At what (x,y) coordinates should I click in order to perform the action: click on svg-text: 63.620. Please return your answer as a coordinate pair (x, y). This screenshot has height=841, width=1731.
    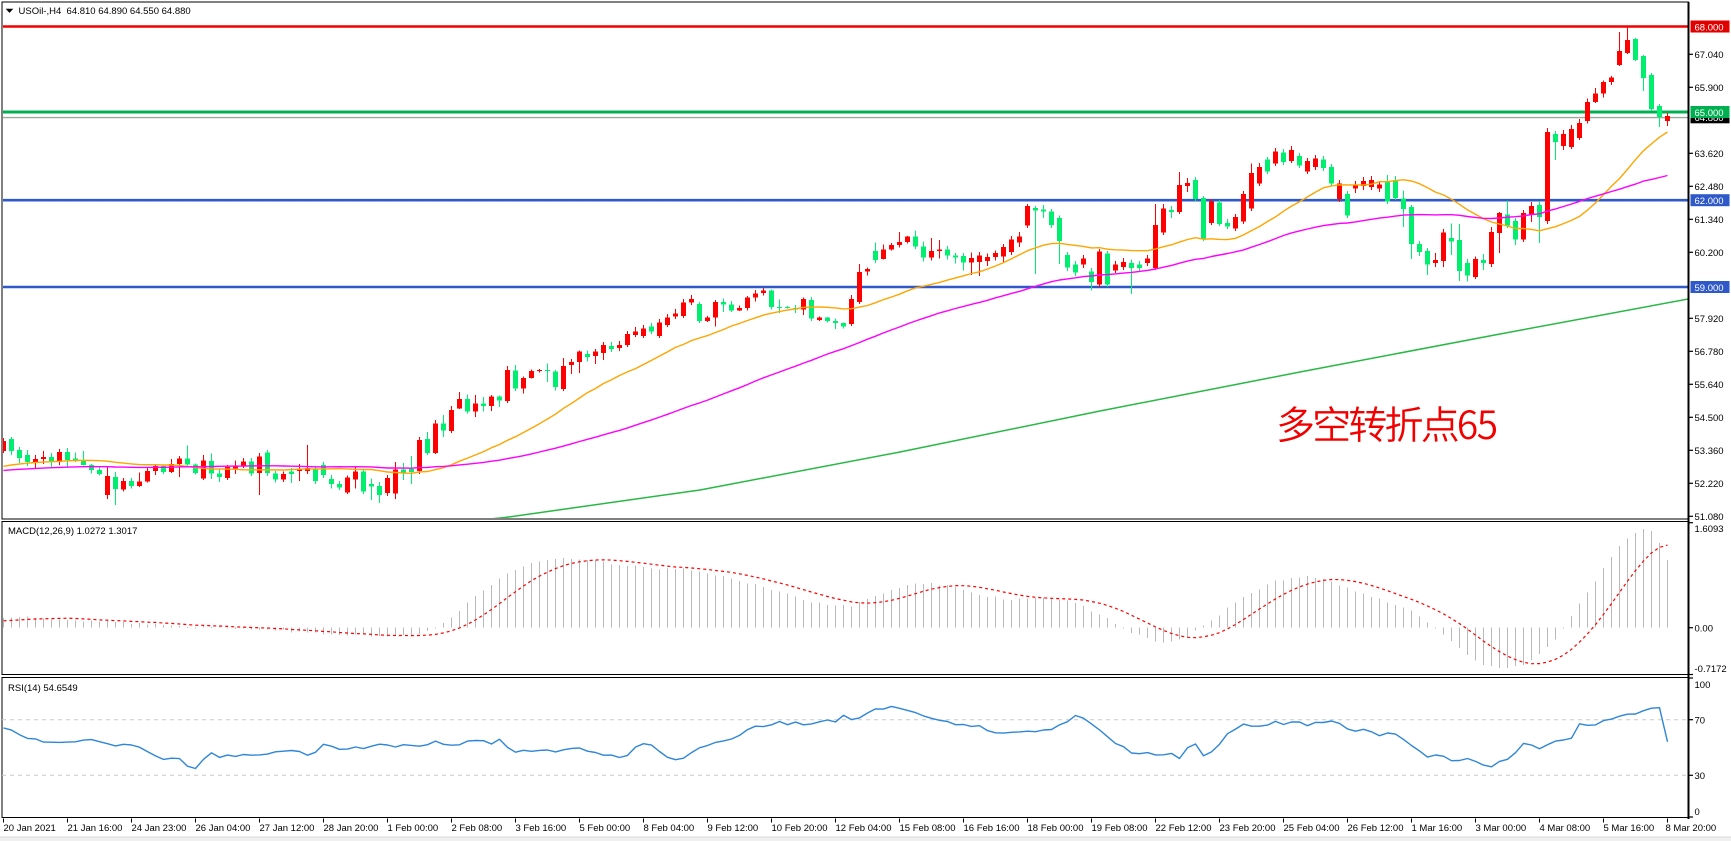
    Looking at the image, I should click on (1709, 154).